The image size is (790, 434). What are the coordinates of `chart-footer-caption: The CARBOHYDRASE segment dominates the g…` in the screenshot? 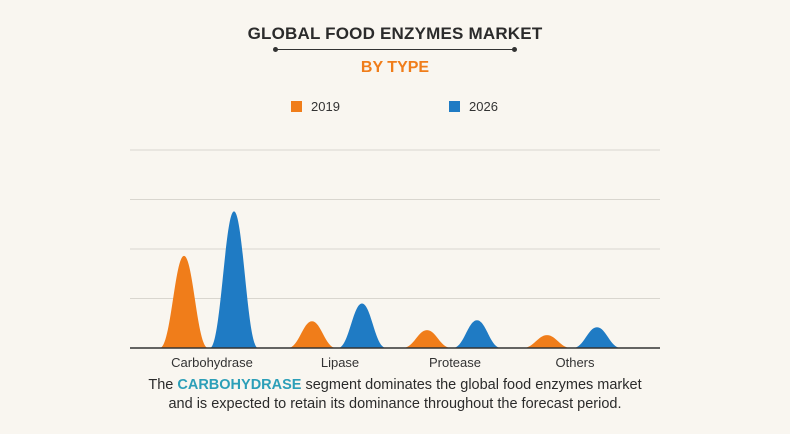 It's located at (395, 395).